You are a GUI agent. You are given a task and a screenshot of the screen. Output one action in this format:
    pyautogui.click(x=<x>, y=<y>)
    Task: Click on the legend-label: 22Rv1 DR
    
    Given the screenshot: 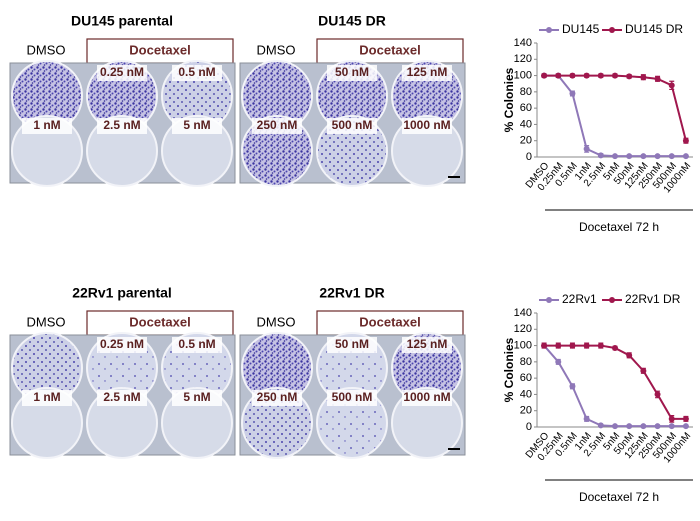 What is the action you would take?
    pyautogui.click(x=653, y=299)
    